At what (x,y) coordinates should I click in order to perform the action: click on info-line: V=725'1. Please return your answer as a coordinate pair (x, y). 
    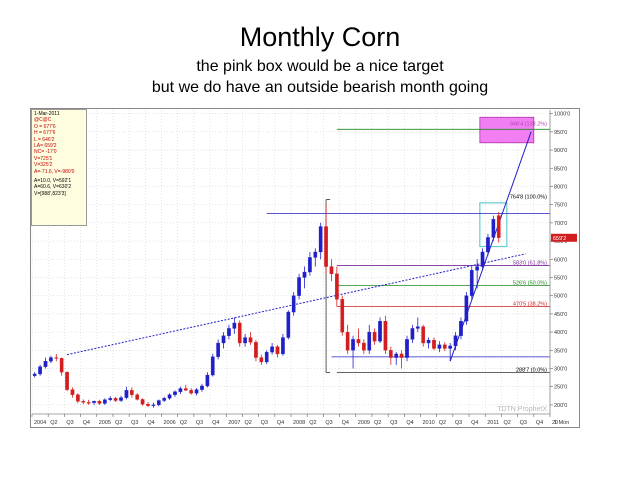
    Looking at the image, I should click on (43, 158).